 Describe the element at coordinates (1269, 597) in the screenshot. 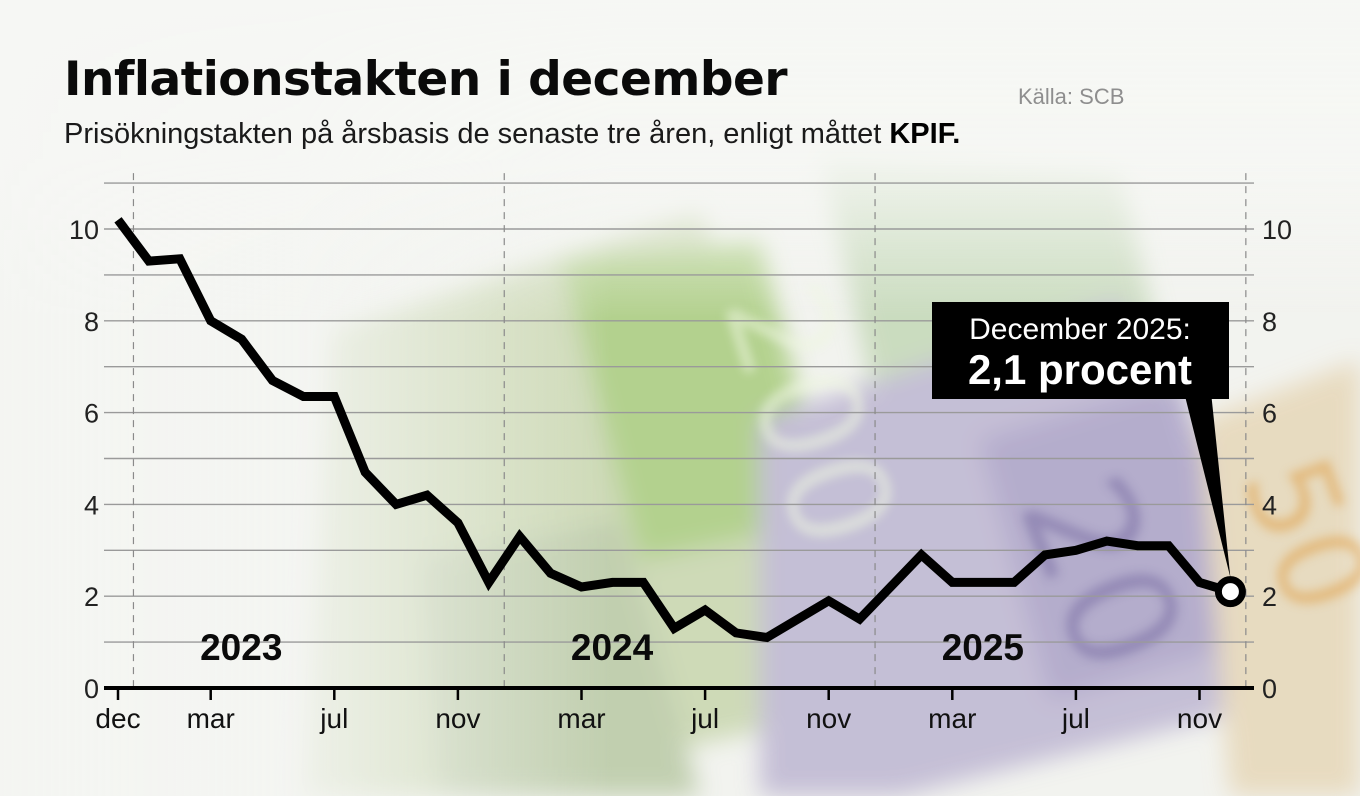

I see `y-tick-label-right: 2` at that location.